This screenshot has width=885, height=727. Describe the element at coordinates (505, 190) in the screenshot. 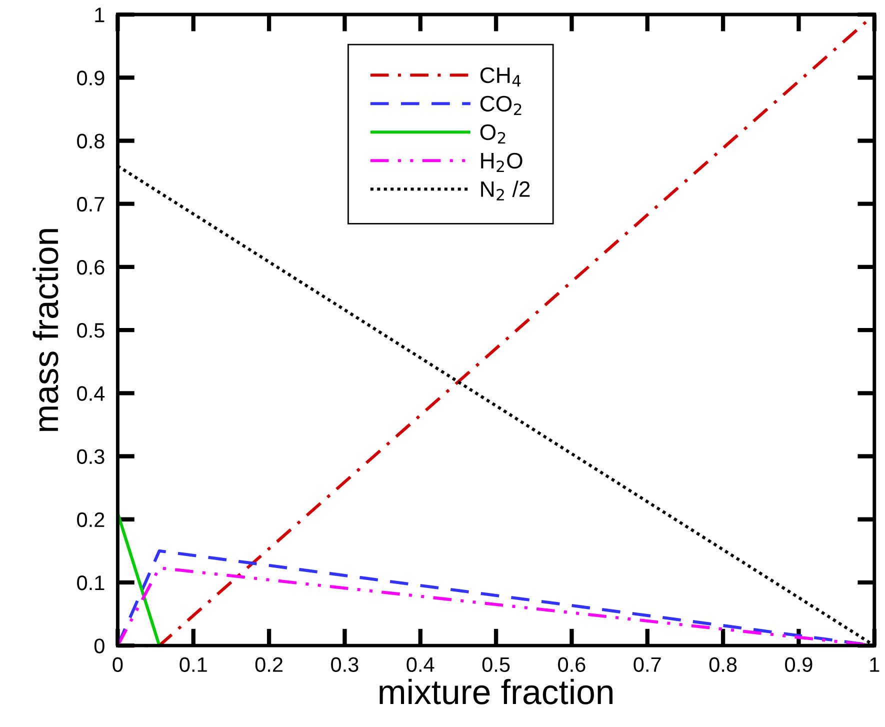

I see `legend-label: N$_{2}$ /2` at that location.